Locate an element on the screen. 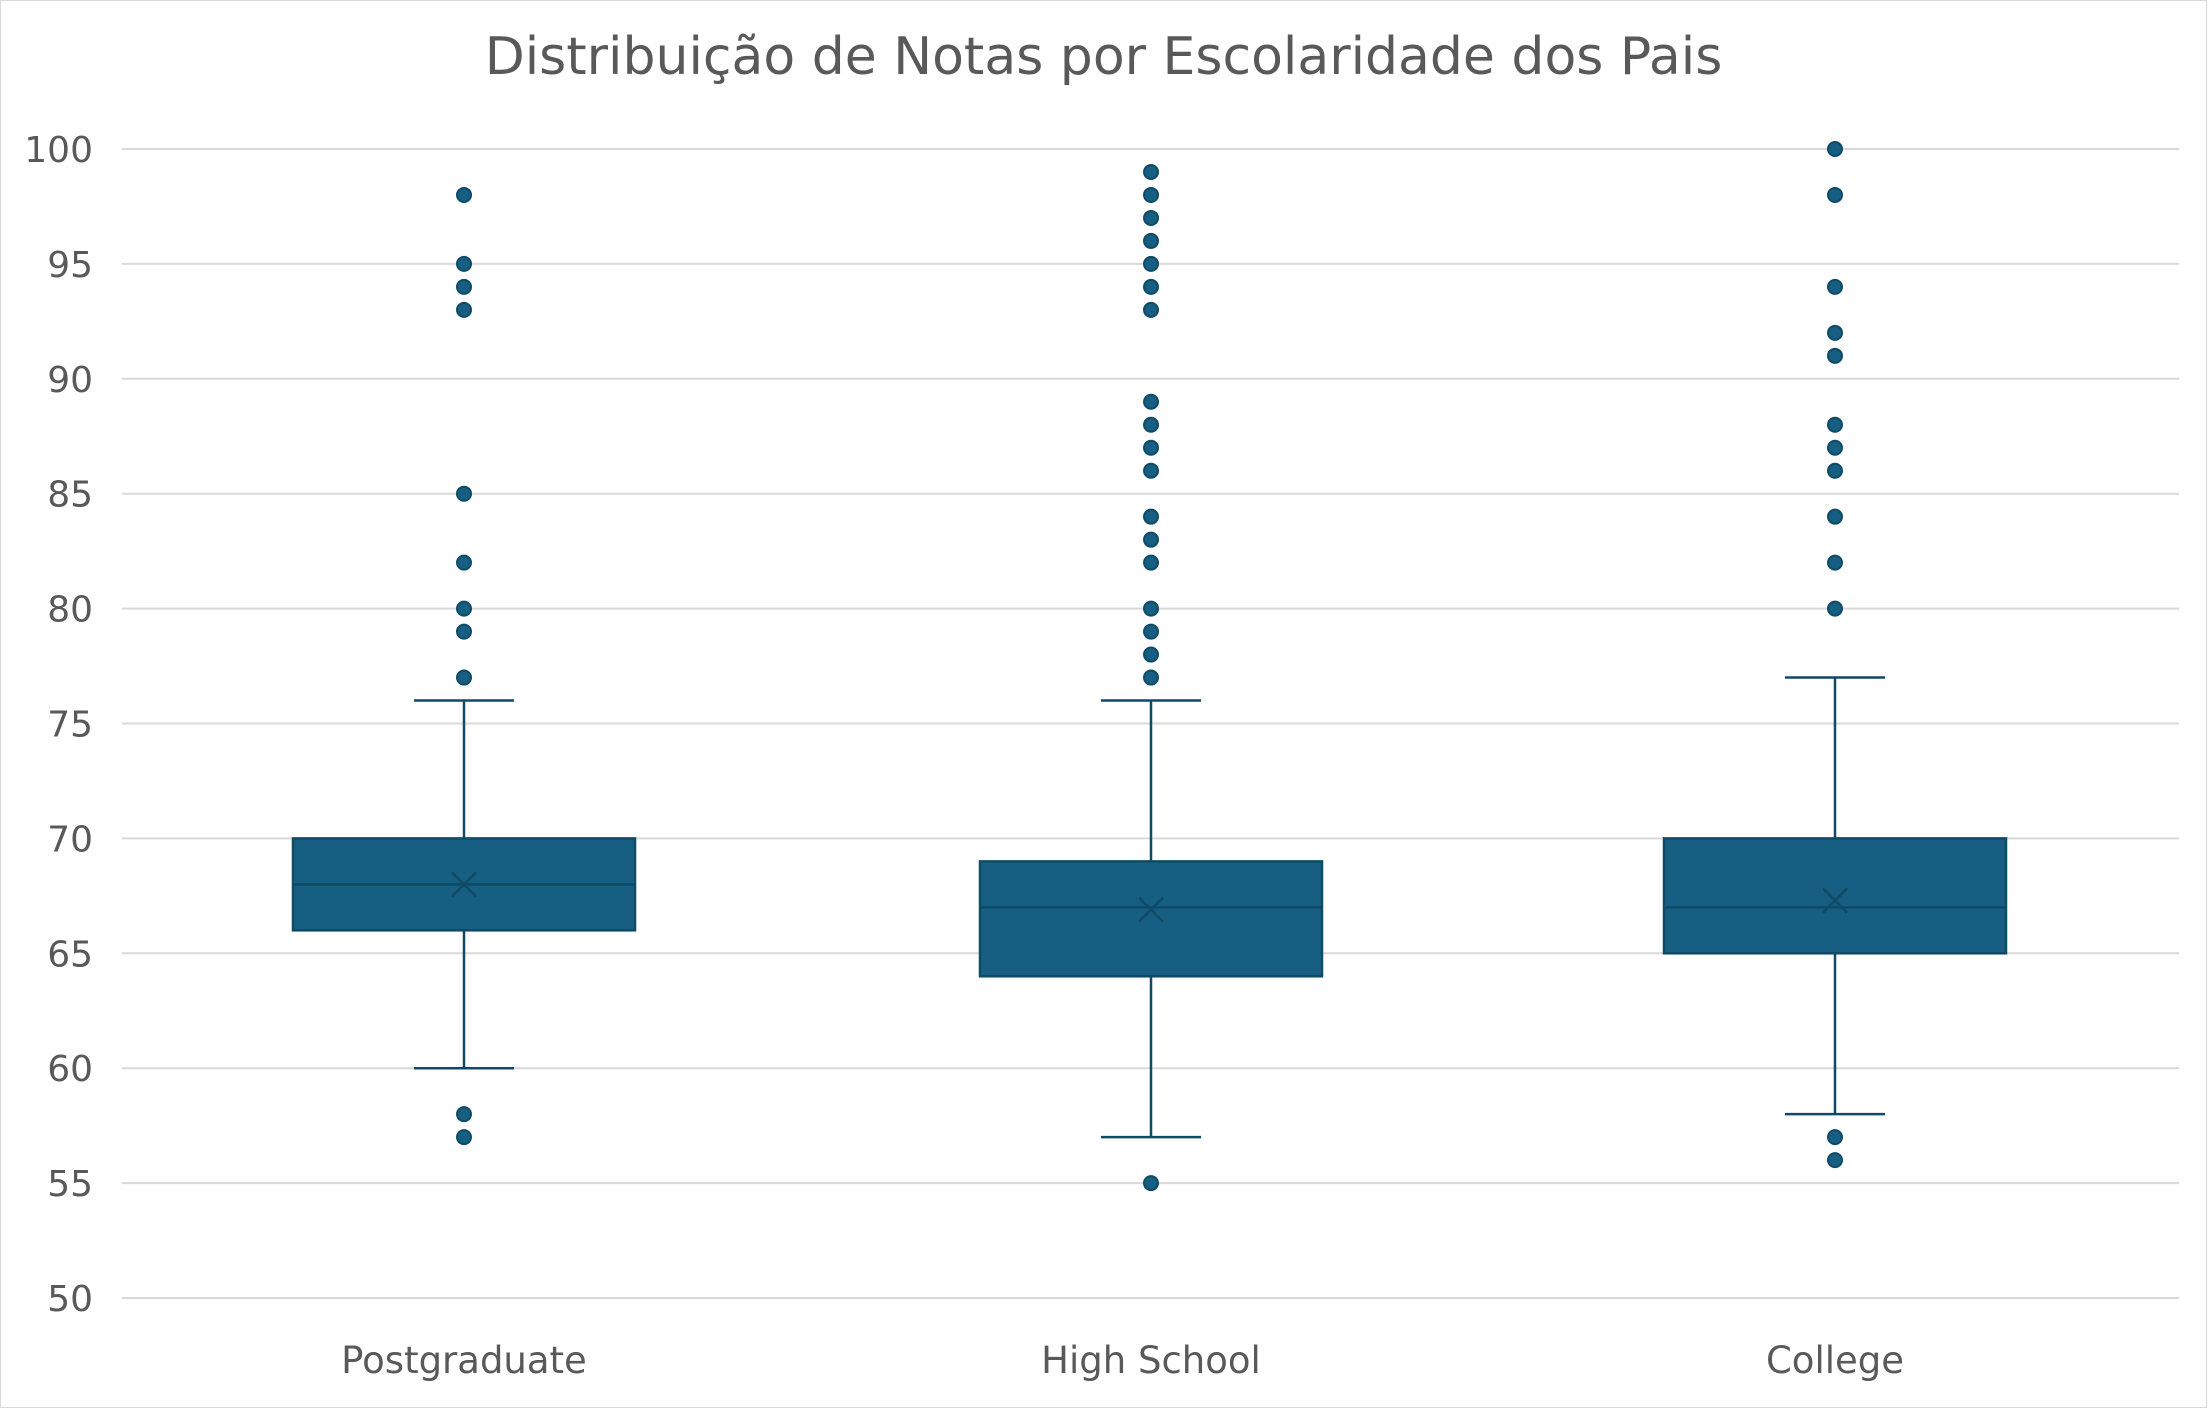 The width and height of the screenshot is (2209, 1410). y-tick-label: 50 is located at coordinates (70, 1299).